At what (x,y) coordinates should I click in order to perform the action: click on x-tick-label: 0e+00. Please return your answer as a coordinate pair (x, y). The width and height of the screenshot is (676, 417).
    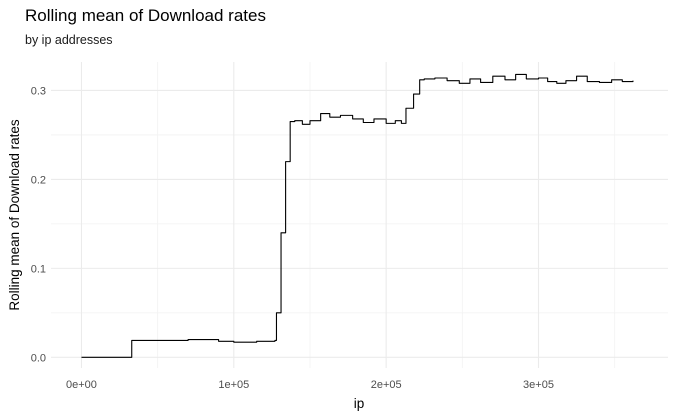
    Looking at the image, I should click on (81, 385).